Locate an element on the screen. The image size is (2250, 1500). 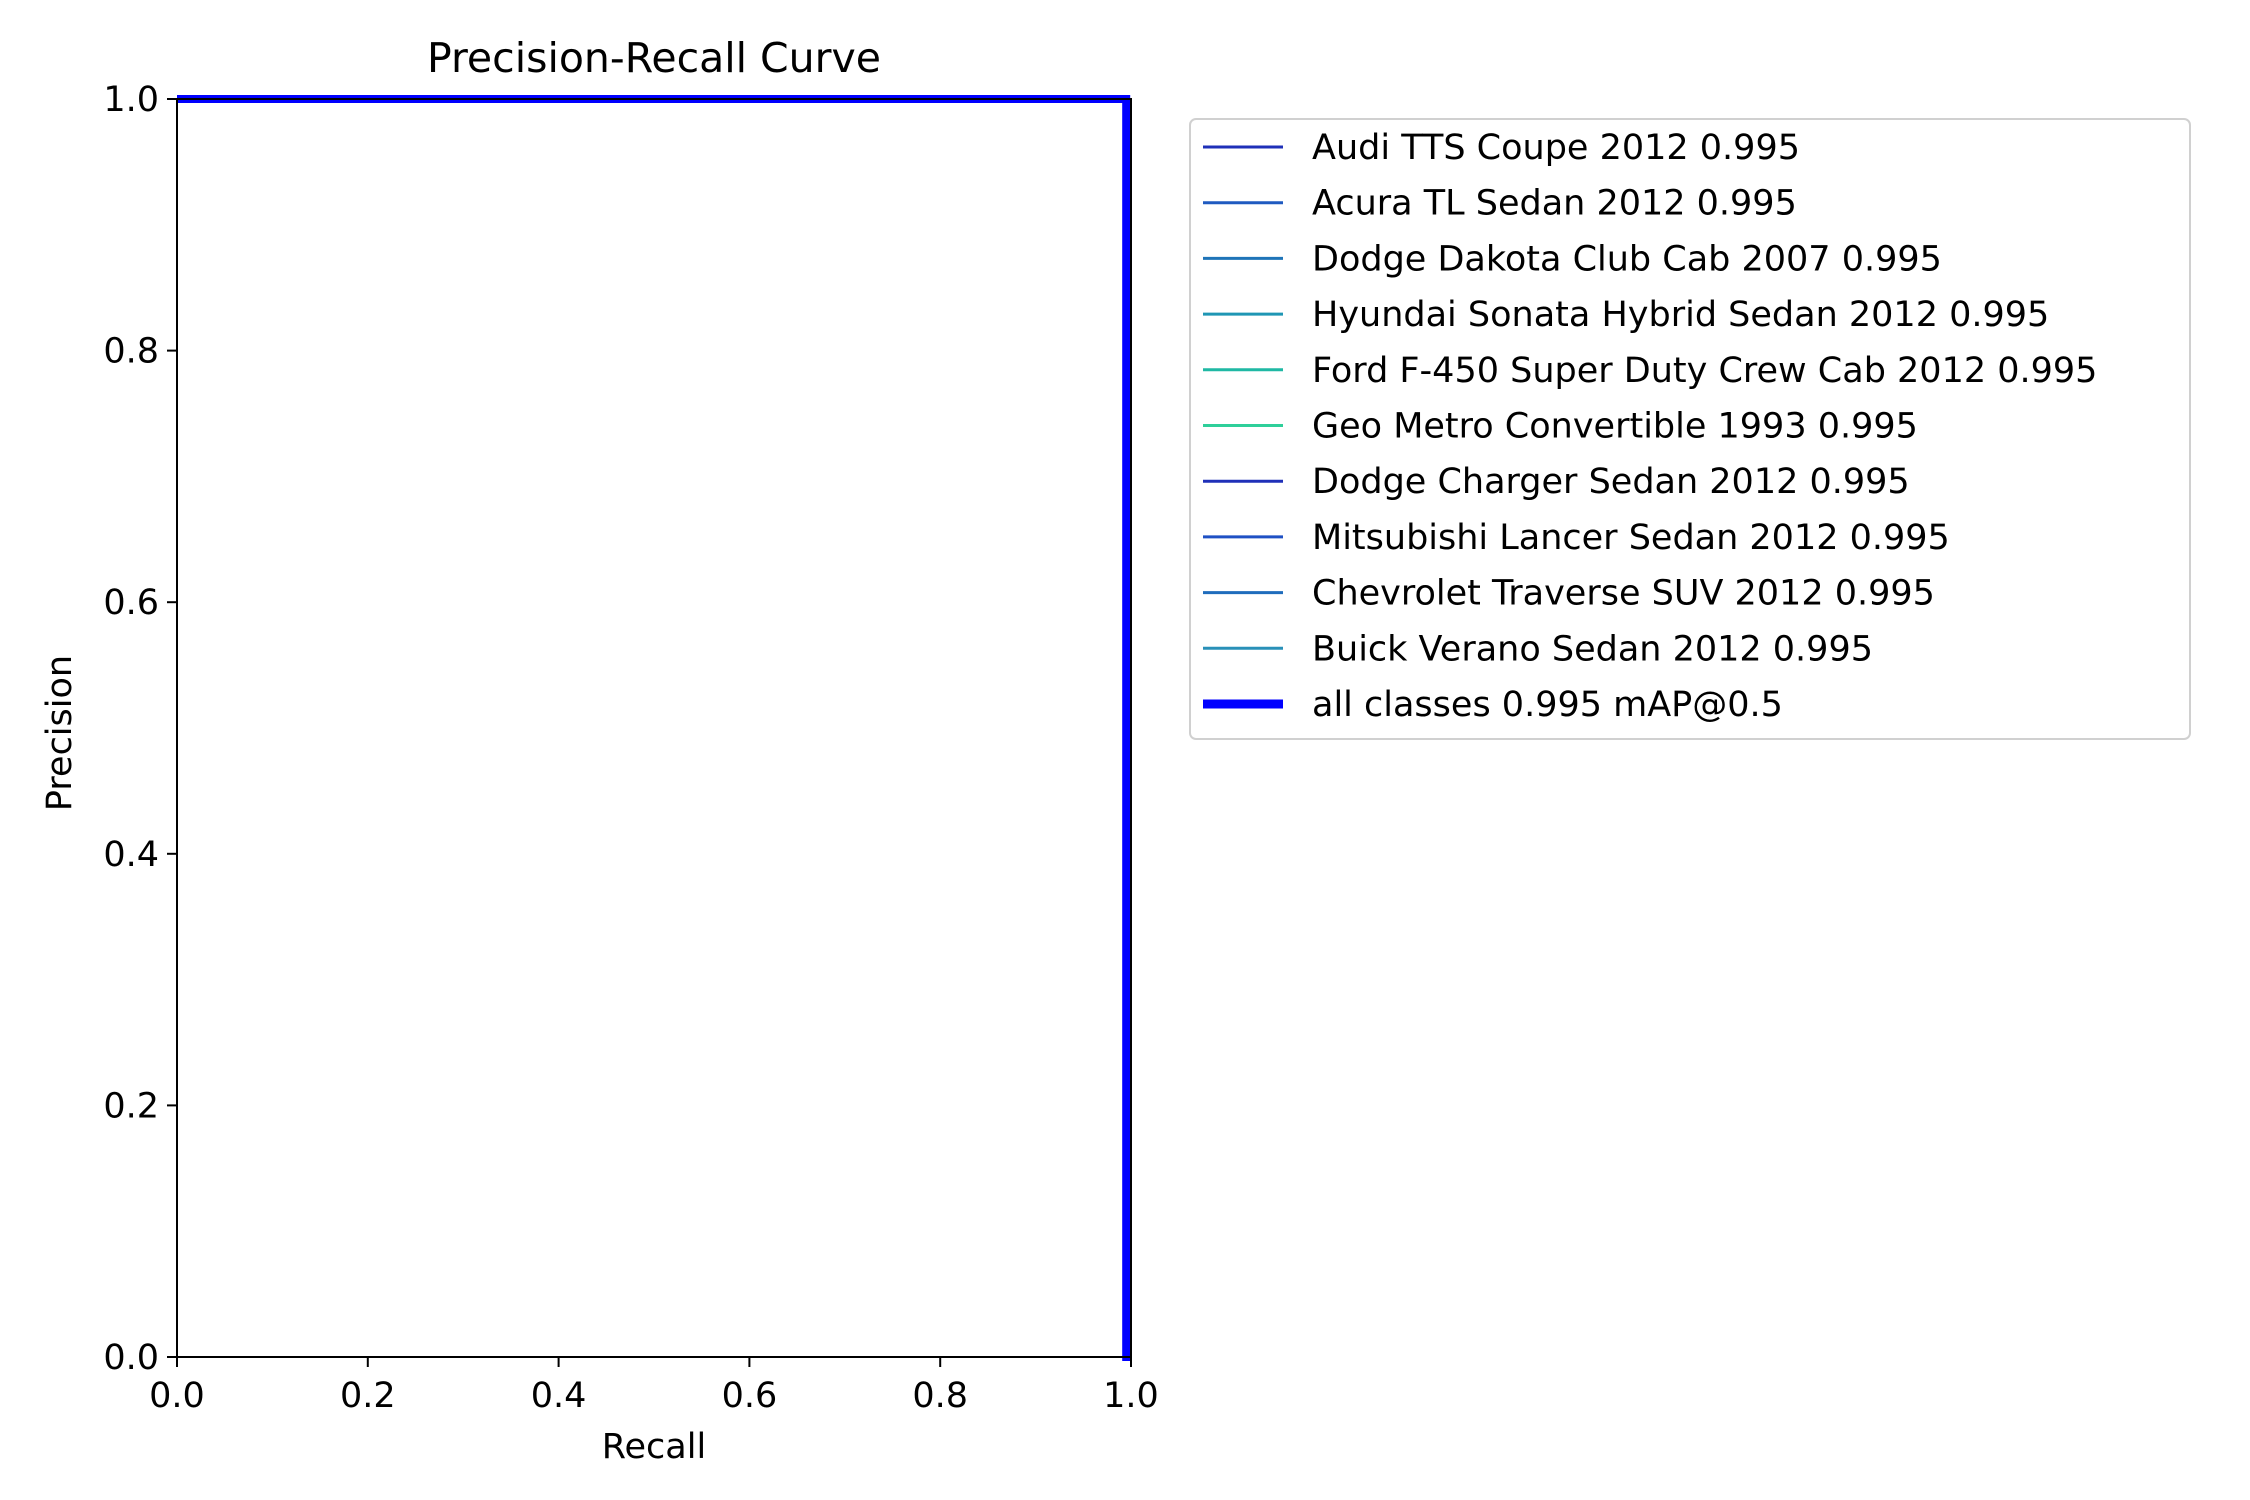
x-tick-label: 1.0 is located at coordinates (1131, 1396).